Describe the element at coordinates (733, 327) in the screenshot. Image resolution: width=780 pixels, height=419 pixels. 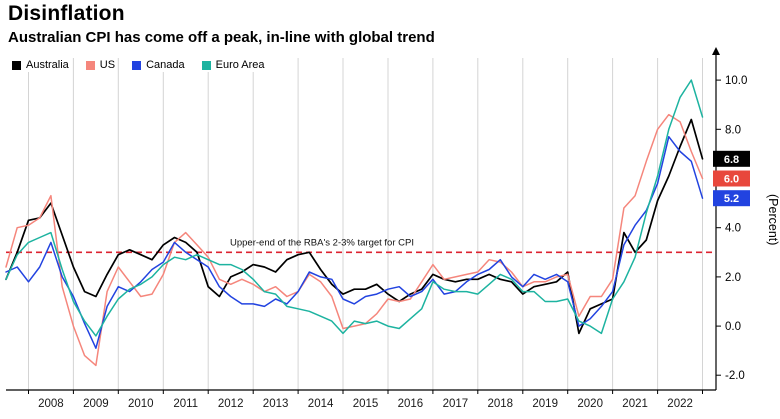
I see `y-tick-label-0.0: 0.0` at that location.